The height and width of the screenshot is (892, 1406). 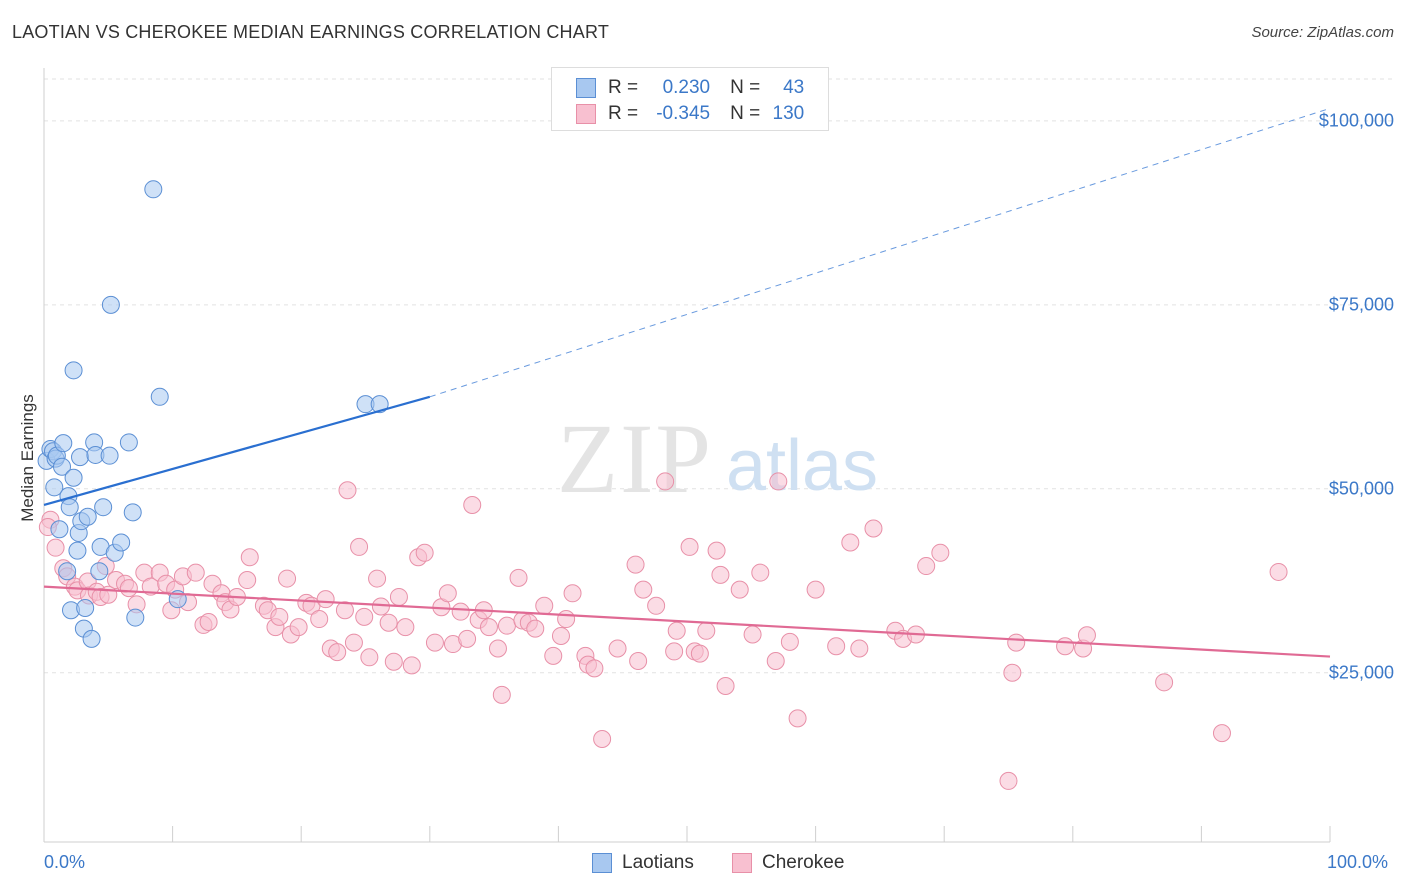 I want to click on watermark-atlas: atlas, so click(x=802, y=466).